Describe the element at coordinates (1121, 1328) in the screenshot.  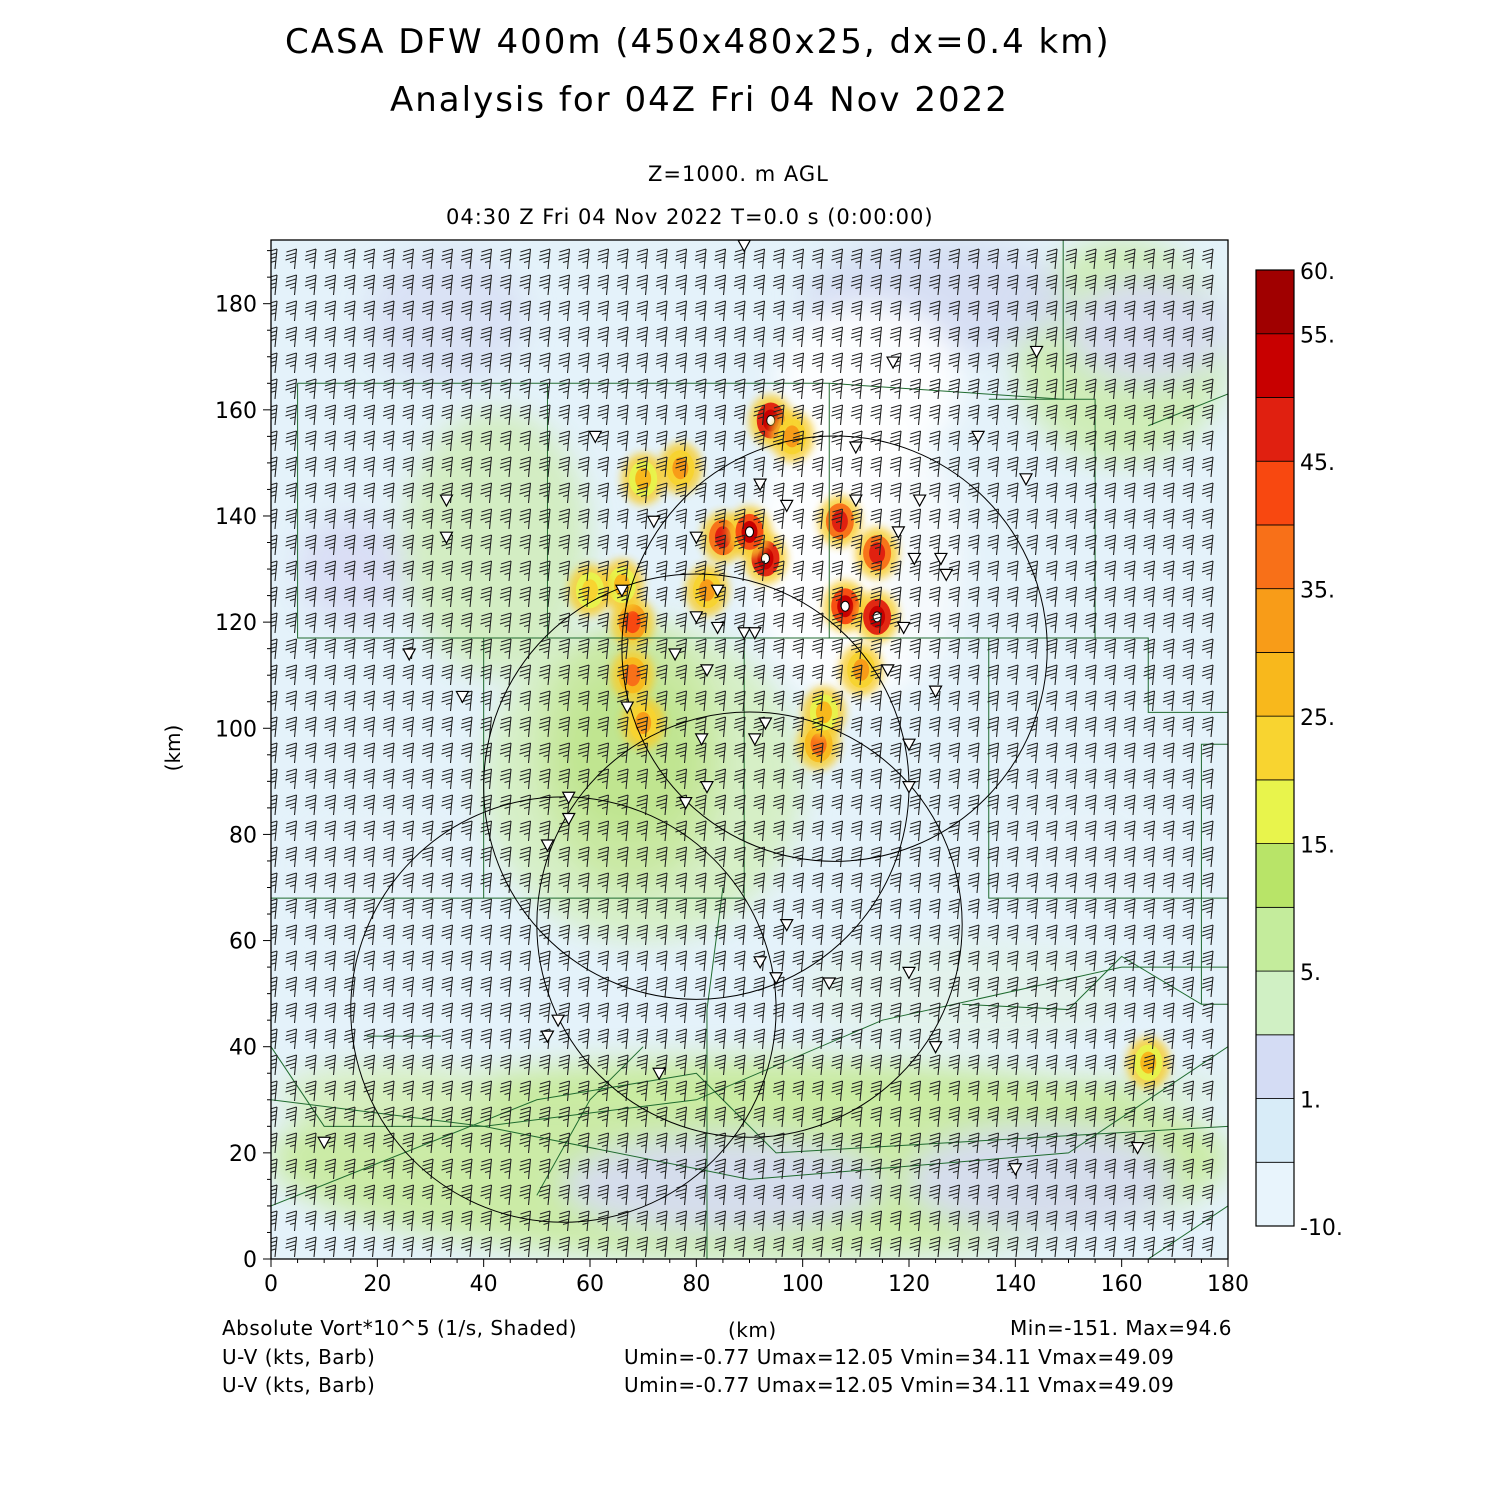
I see `min-max-label: Min=-151. Max=94.6` at that location.